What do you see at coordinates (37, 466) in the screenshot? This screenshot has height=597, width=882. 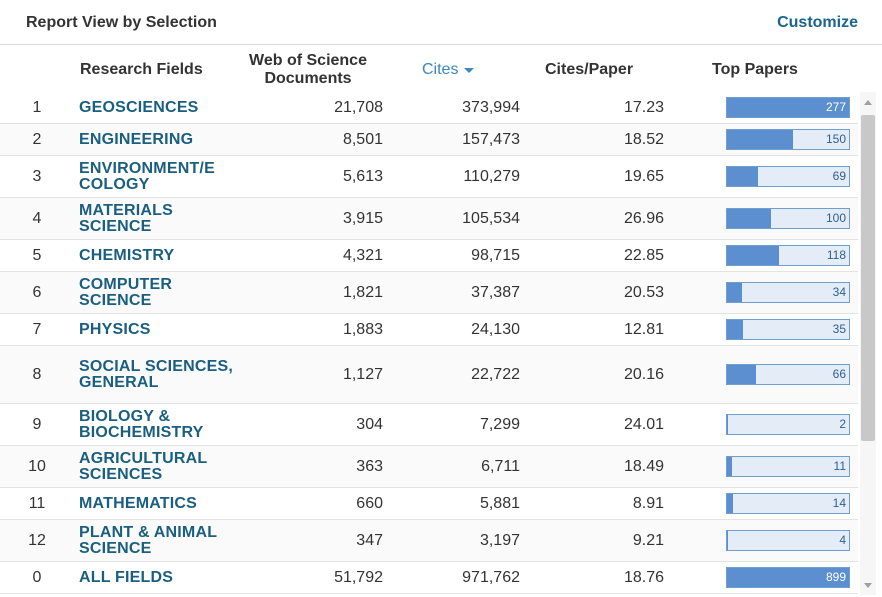 I see `row-rank: 10` at bounding box center [37, 466].